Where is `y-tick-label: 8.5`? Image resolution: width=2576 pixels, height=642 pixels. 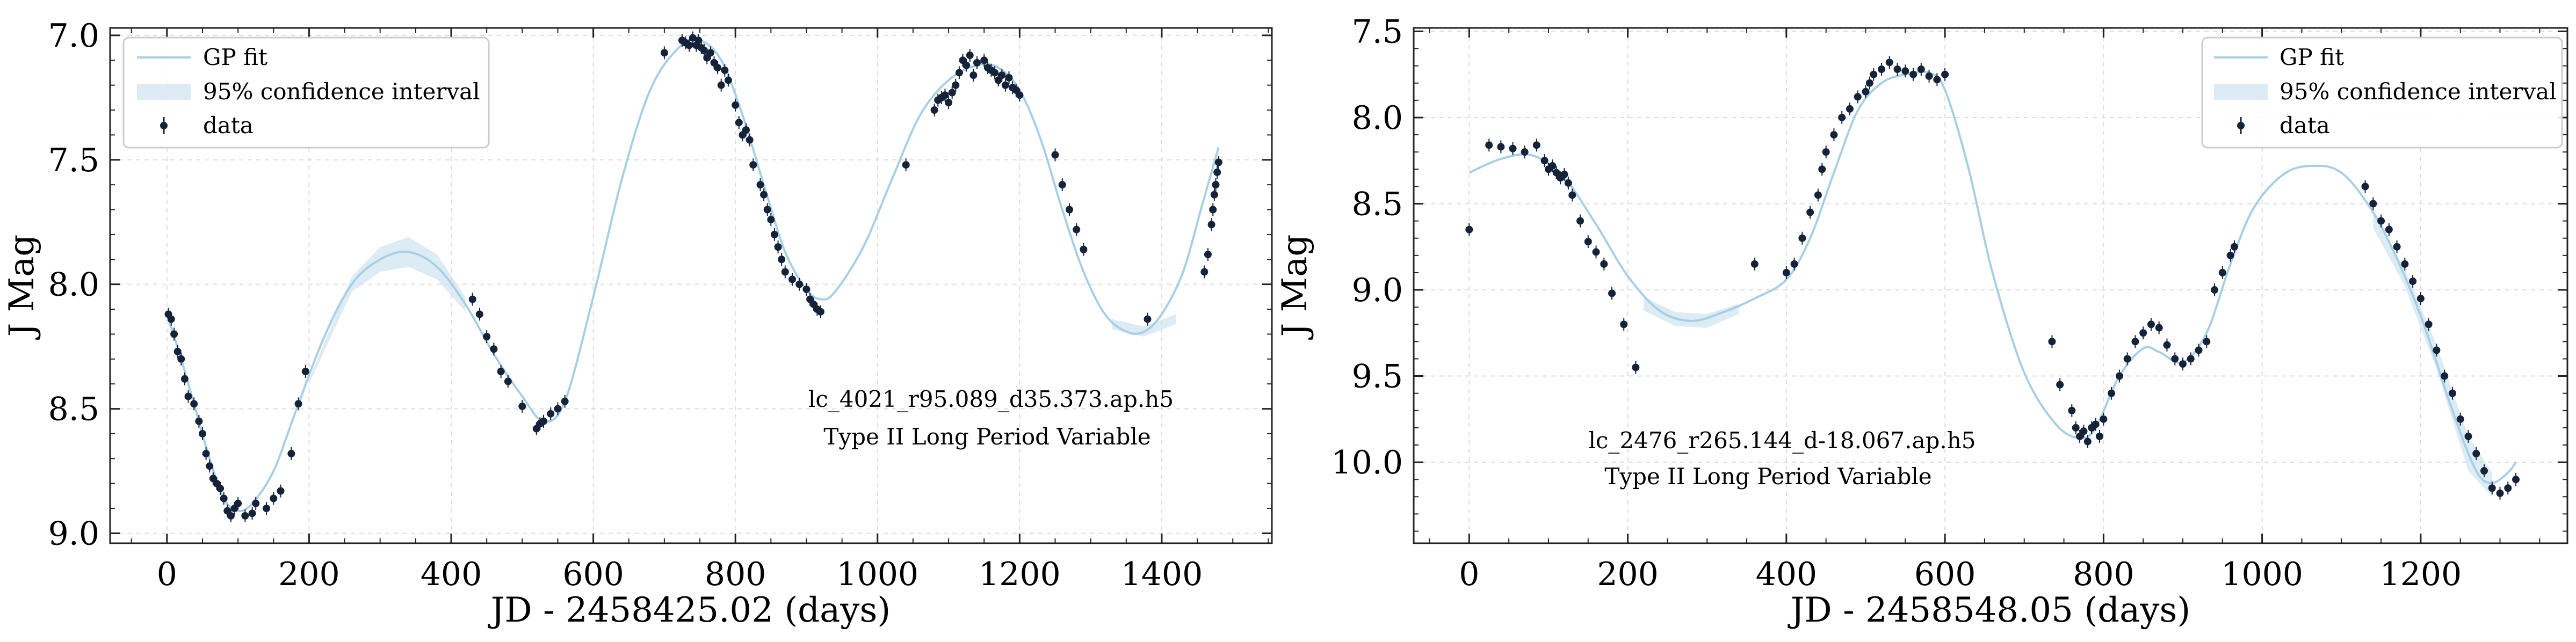
y-tick-label: 8.5 is located at coordinates (1377, 204).